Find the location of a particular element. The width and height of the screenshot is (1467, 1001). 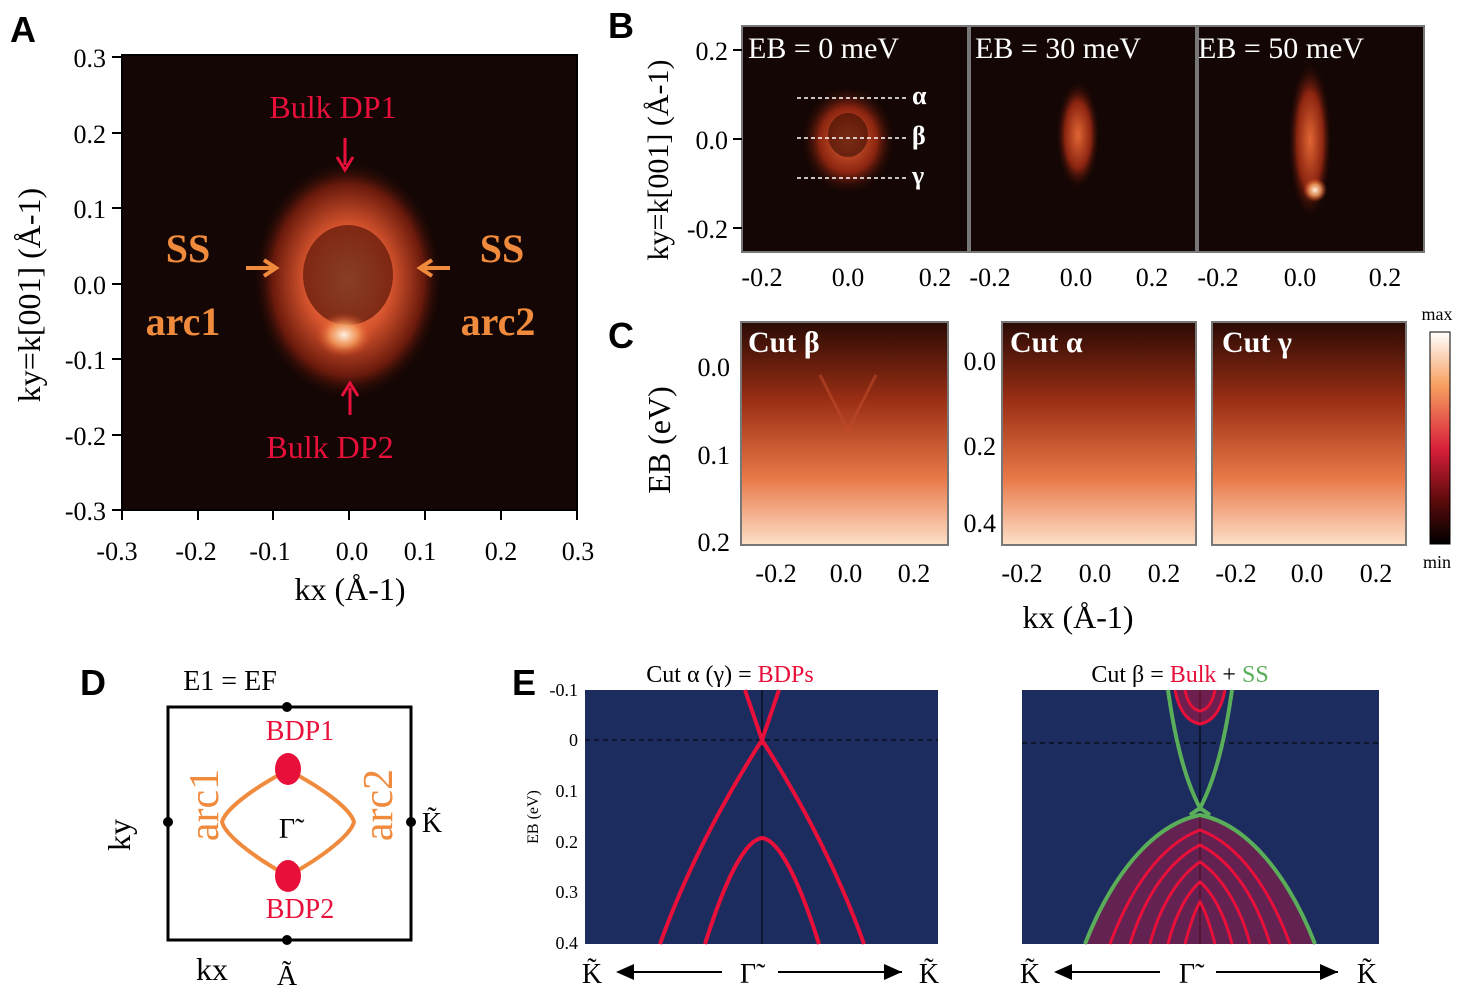

b-title-30: EB = 30 meV is located at coordinates (1058, 48).